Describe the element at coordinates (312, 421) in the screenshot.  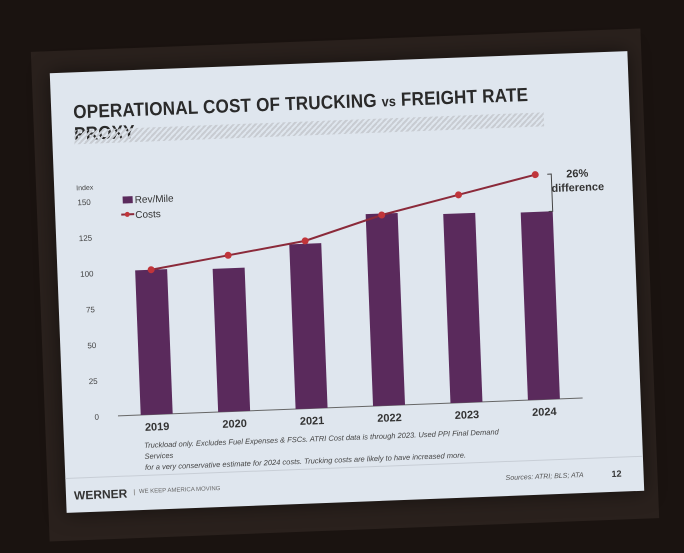
I see `x-tick-label: 2021` at that location.